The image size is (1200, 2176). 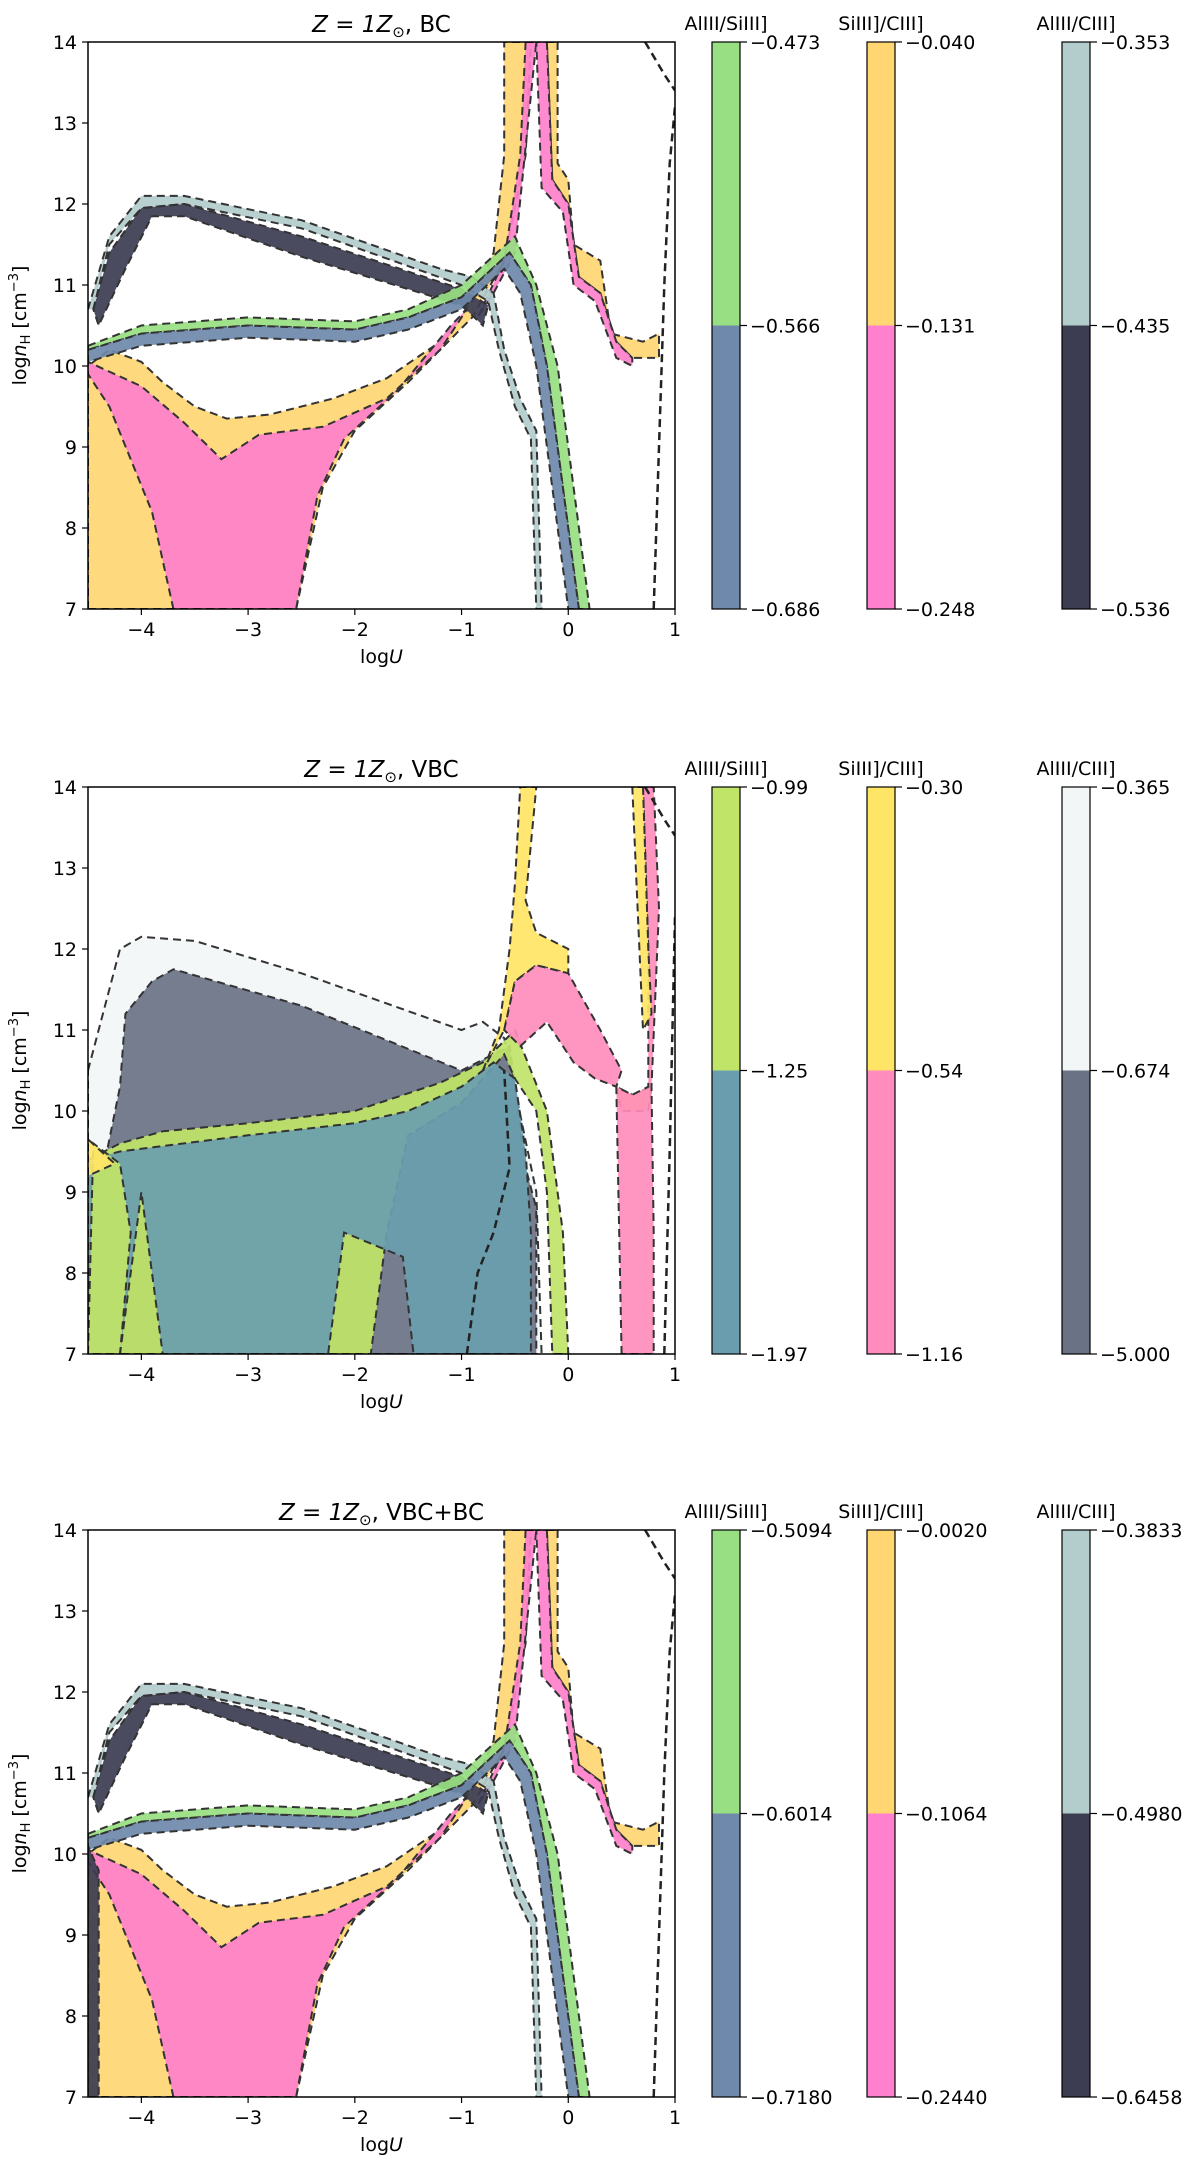 I want to click on y-tick-label: 10, so click(x=65, y=1855).